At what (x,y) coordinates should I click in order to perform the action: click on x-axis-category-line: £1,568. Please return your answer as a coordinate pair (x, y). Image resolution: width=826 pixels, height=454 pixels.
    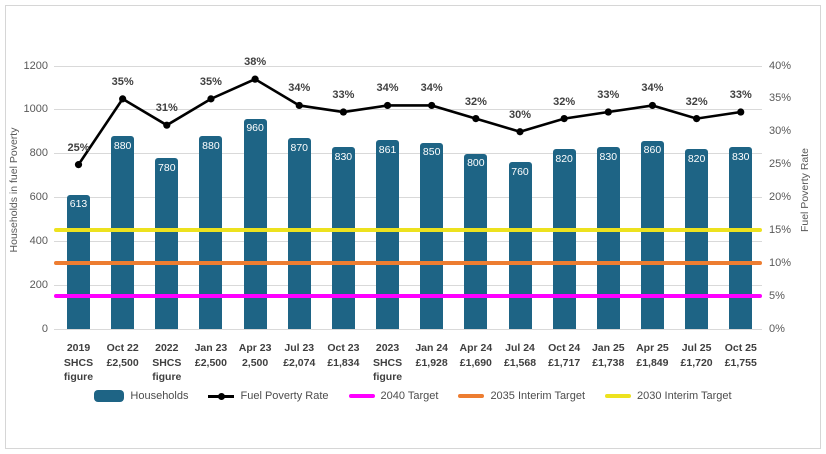
    Looking at the image, I should click on (520, 362).